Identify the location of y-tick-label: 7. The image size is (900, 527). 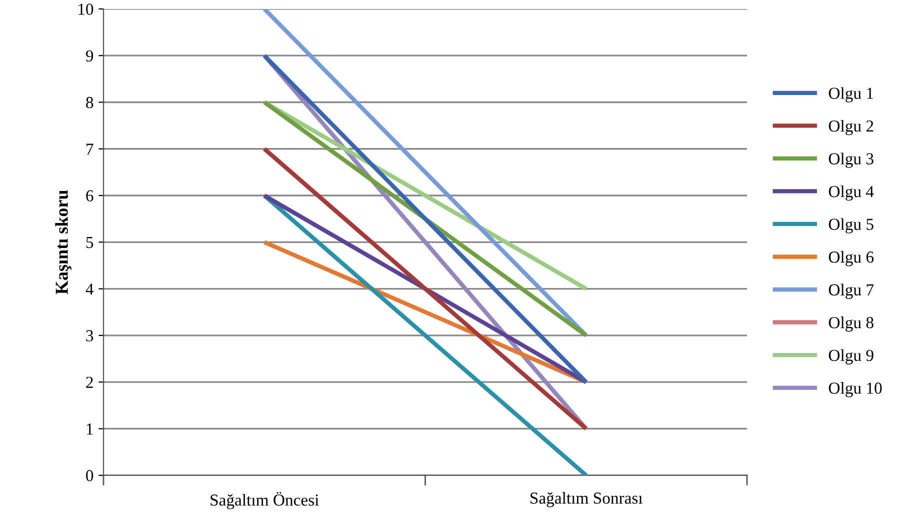
(90, 149).